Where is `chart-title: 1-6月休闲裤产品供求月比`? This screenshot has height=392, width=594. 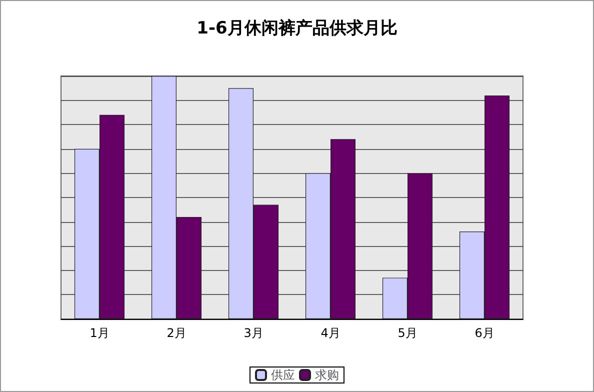
chart-title: 1-6月休闲裤产品供求月比 is located at coordinates (297, 28).